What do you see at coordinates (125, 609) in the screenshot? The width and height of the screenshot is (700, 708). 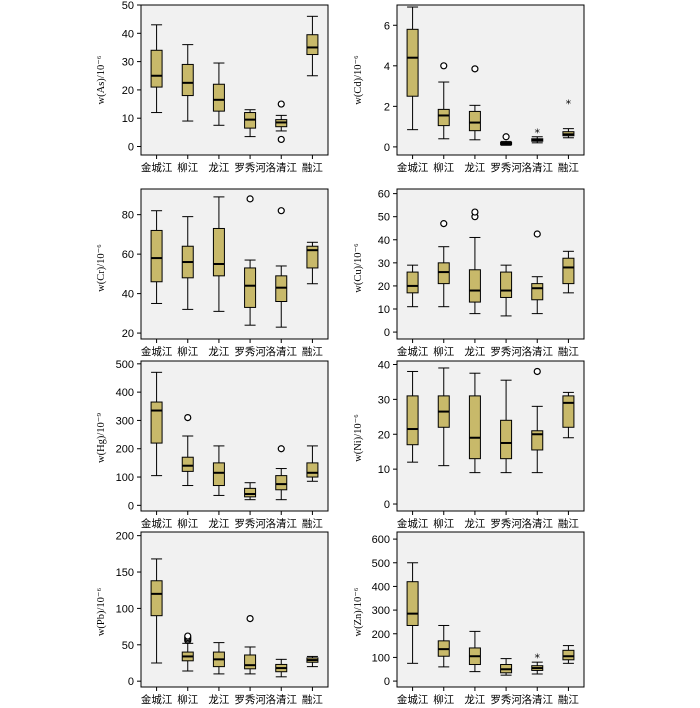 I see `y-tick-label: 100` at bounding box center [125, 609].